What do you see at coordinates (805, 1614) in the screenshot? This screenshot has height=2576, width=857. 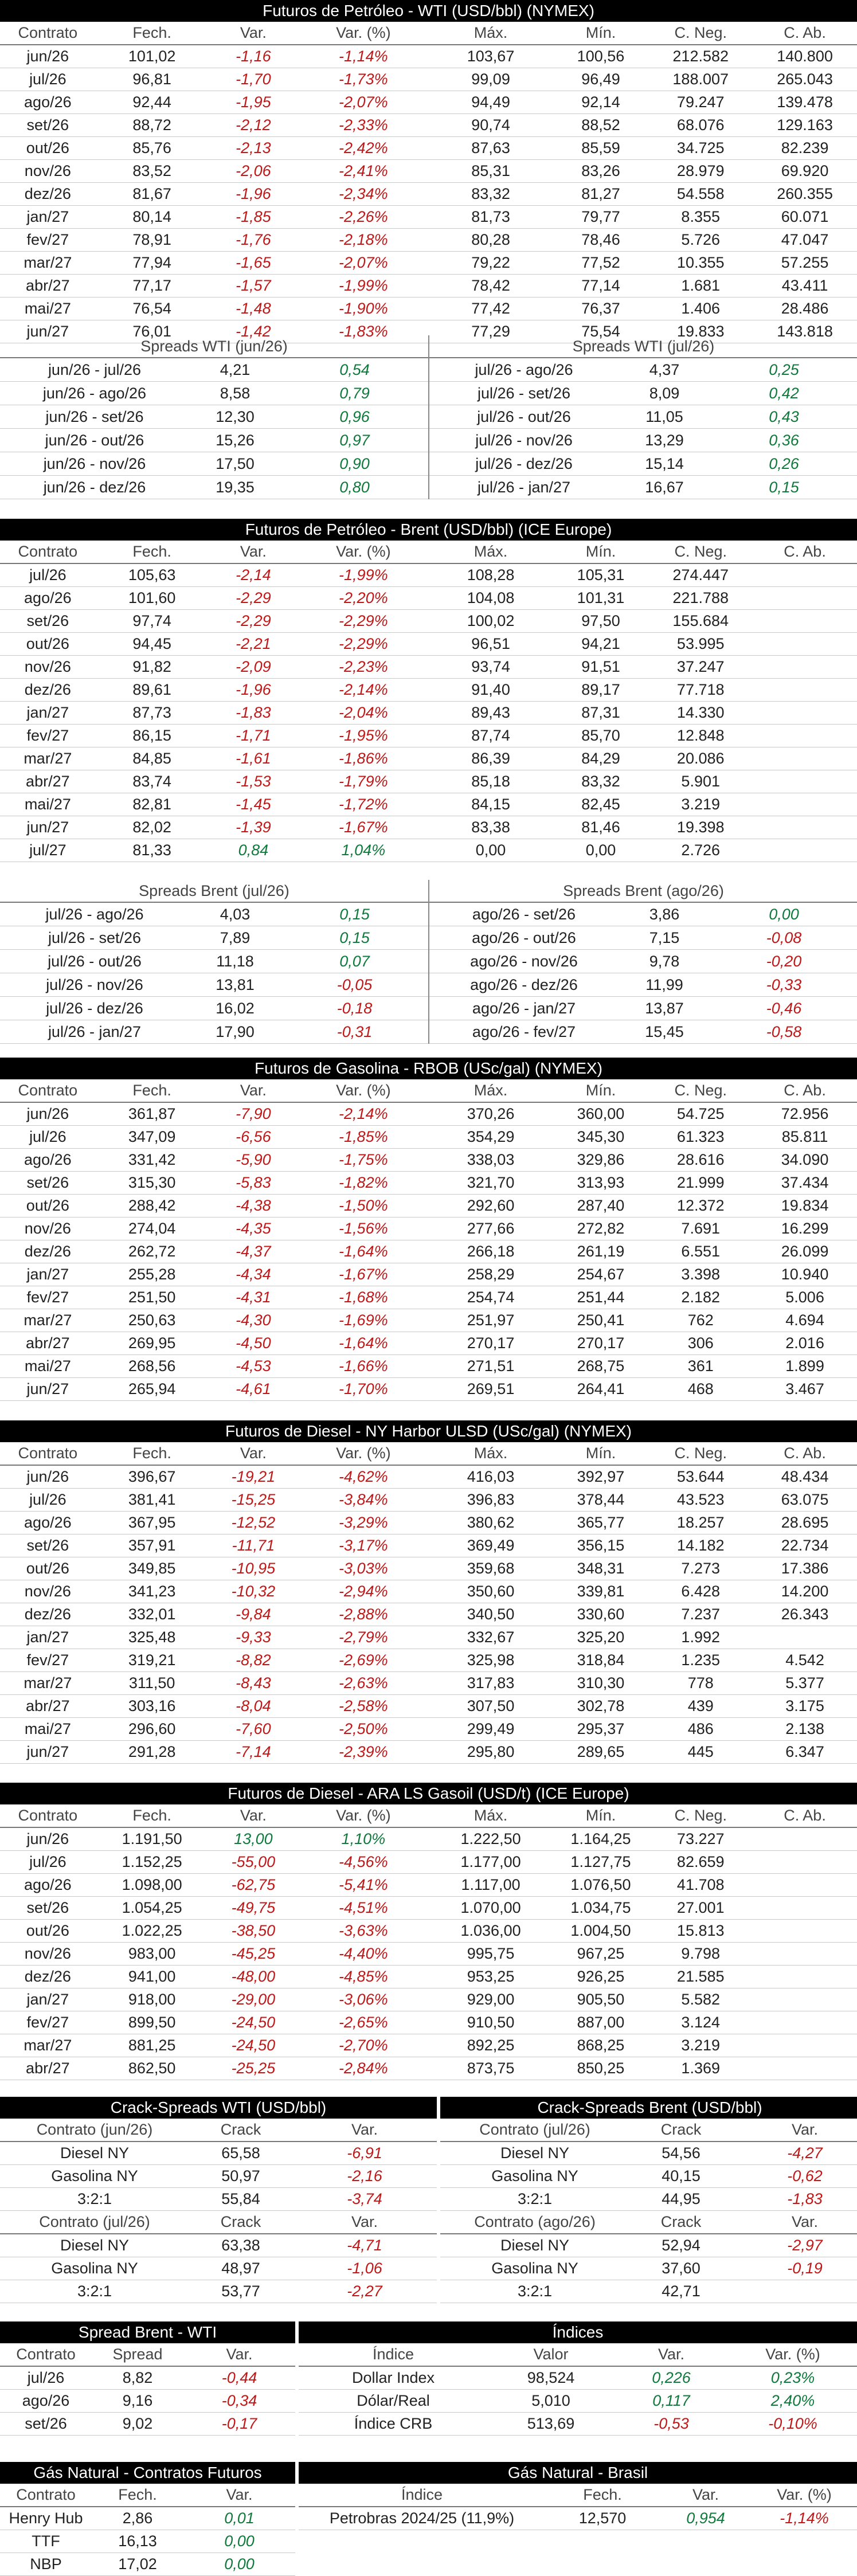 I see `table-cell: 26.343` at bounding box center [805, 1614].